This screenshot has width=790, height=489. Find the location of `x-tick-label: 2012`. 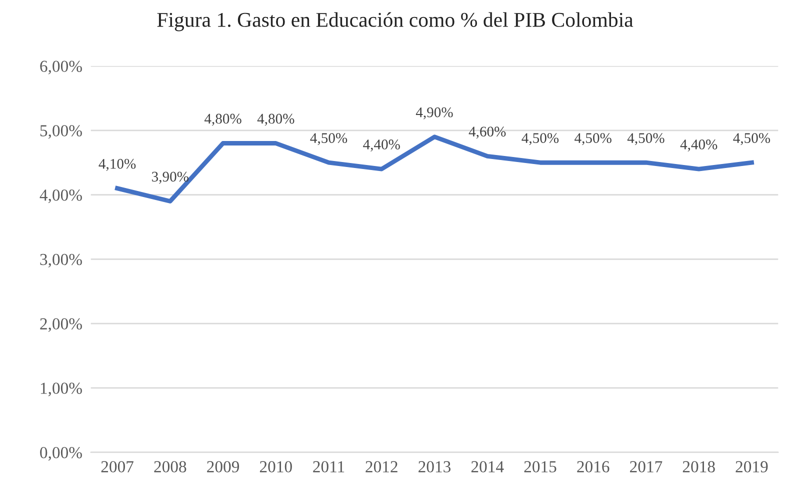

x-tick-label: 2012 is located at coordinates (382, 466).